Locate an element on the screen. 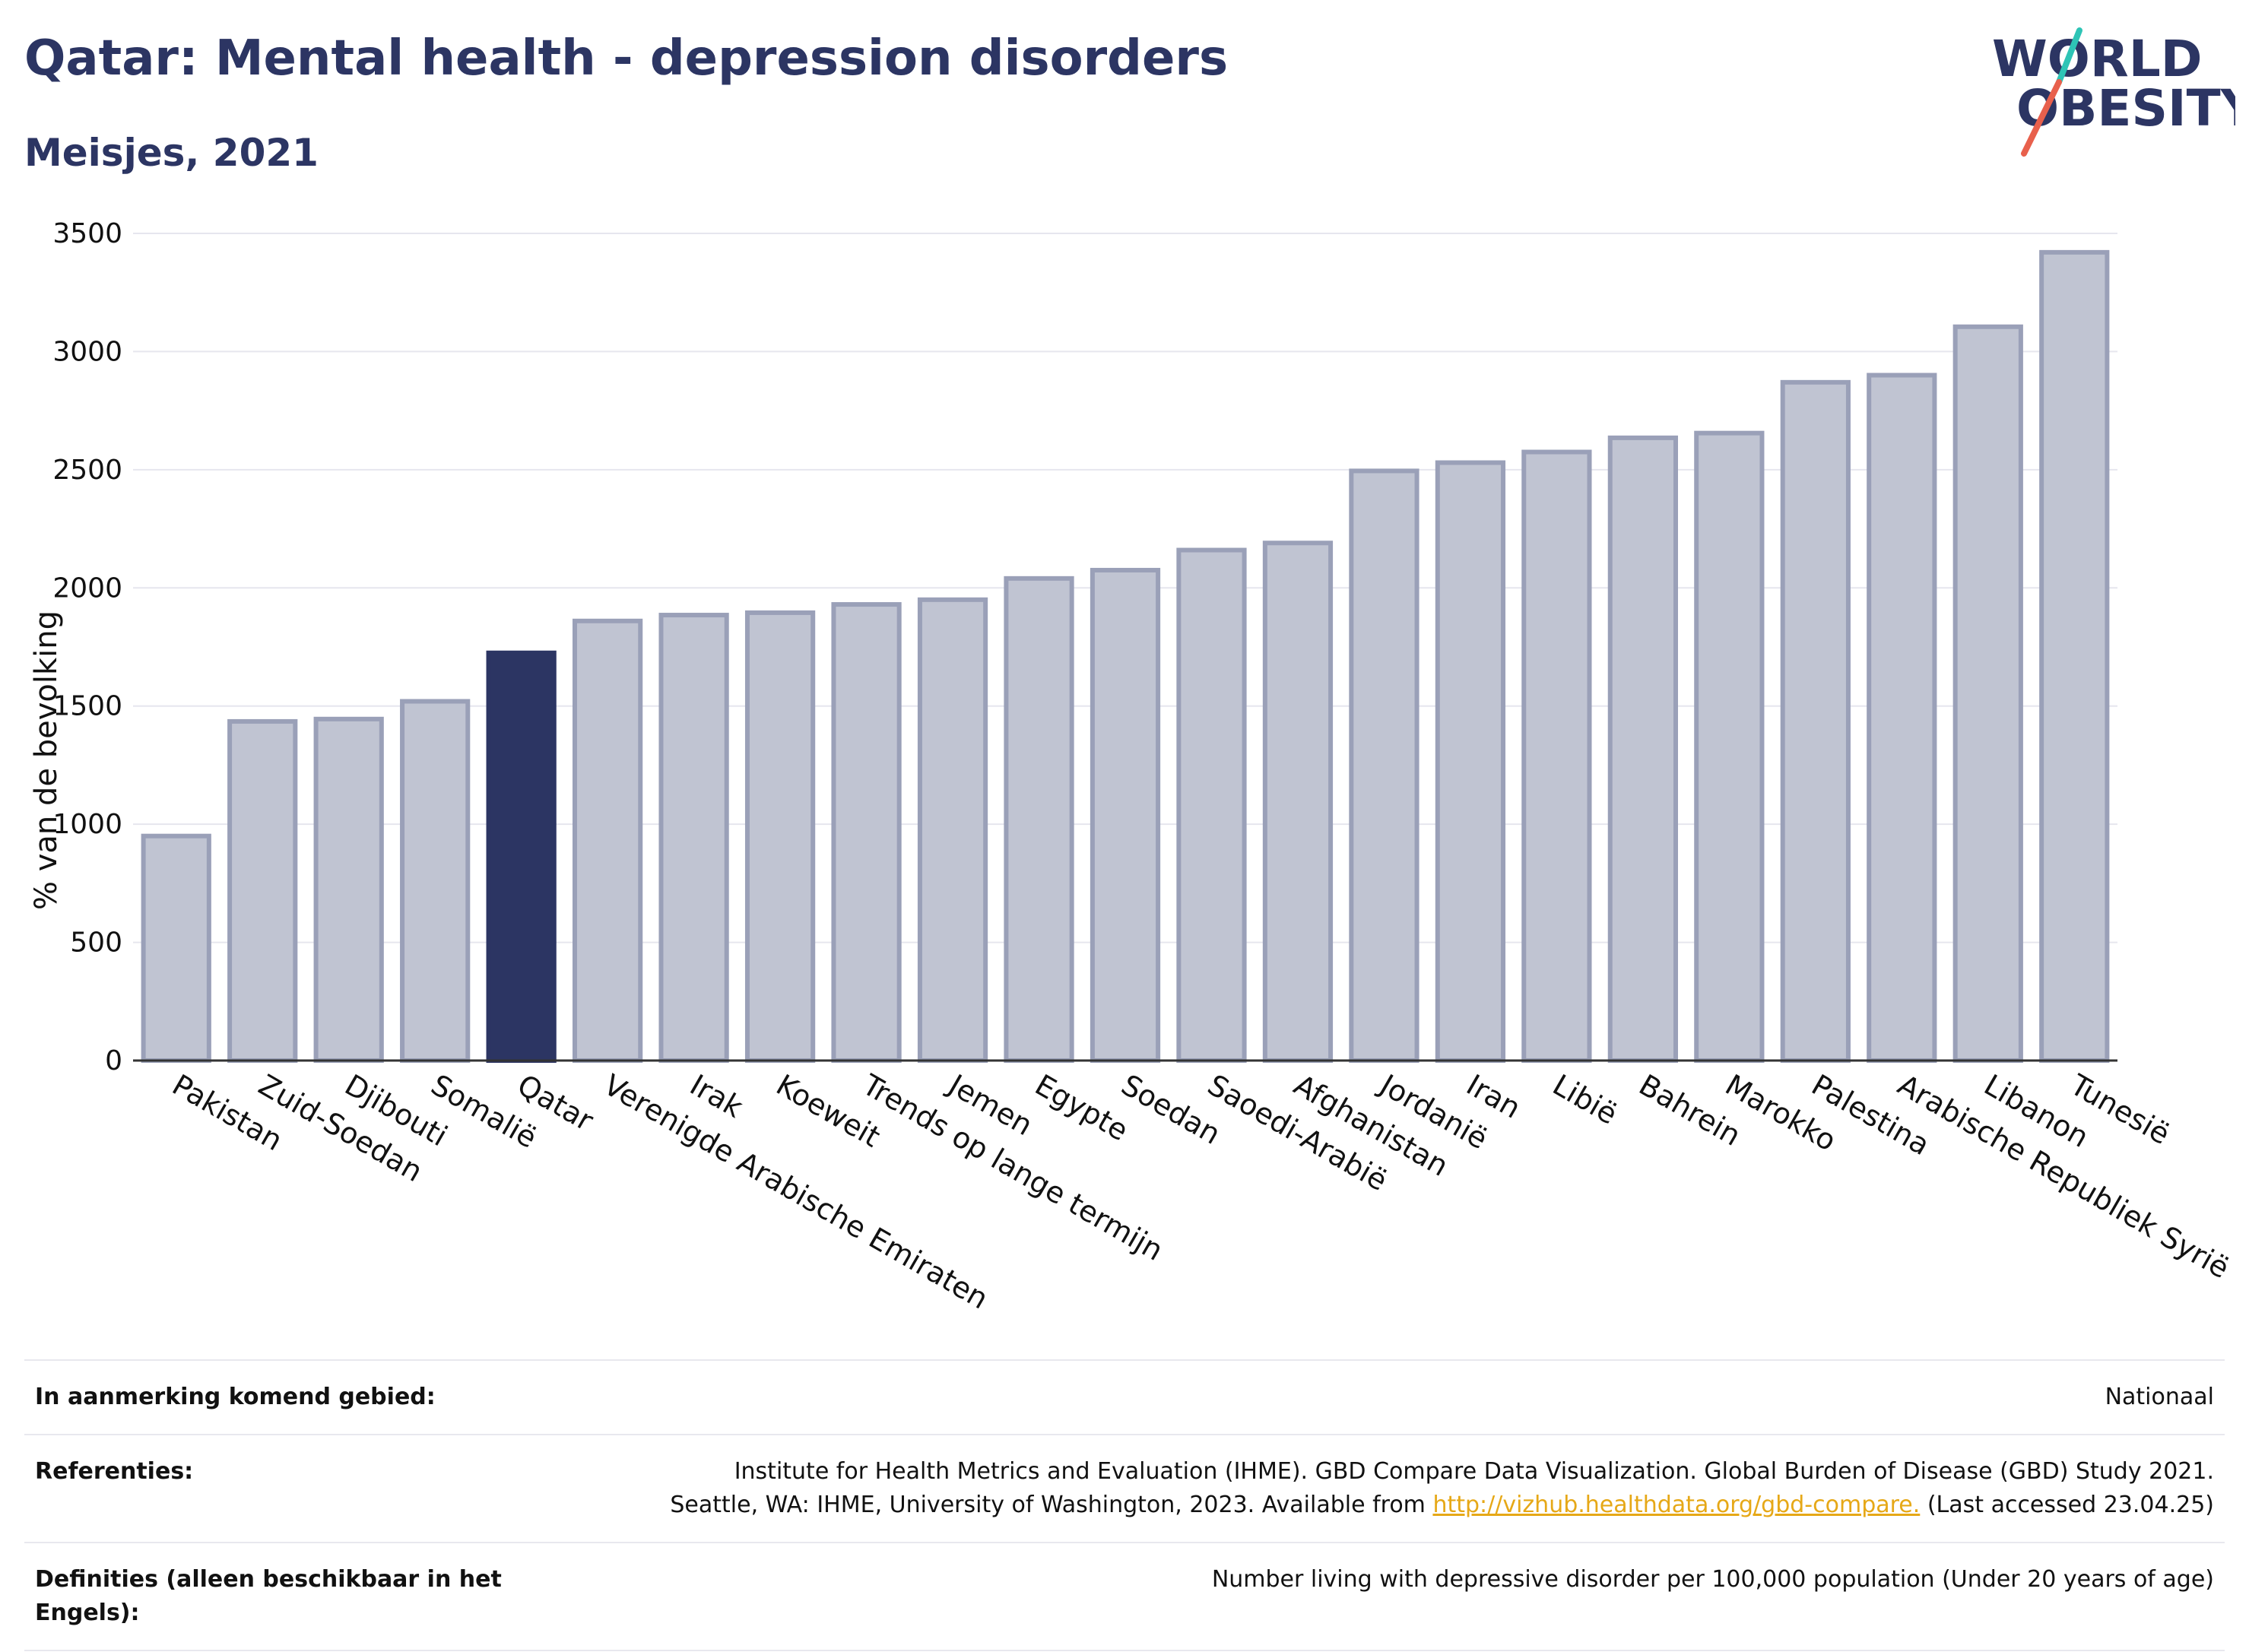  y-tick-label: 1500 is located at coordinates (87, 706).